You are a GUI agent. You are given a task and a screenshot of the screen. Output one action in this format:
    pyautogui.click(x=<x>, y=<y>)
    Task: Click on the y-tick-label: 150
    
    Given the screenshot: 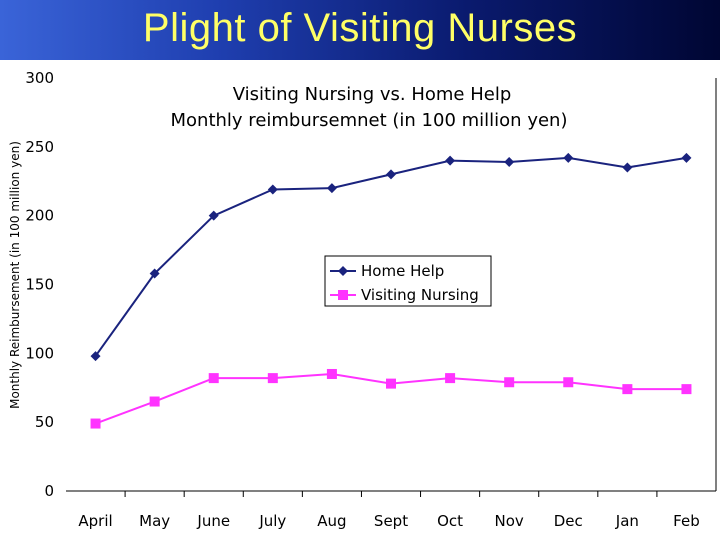 What is the action you would take?
    pyautogui.click(x=39, y=285)
    